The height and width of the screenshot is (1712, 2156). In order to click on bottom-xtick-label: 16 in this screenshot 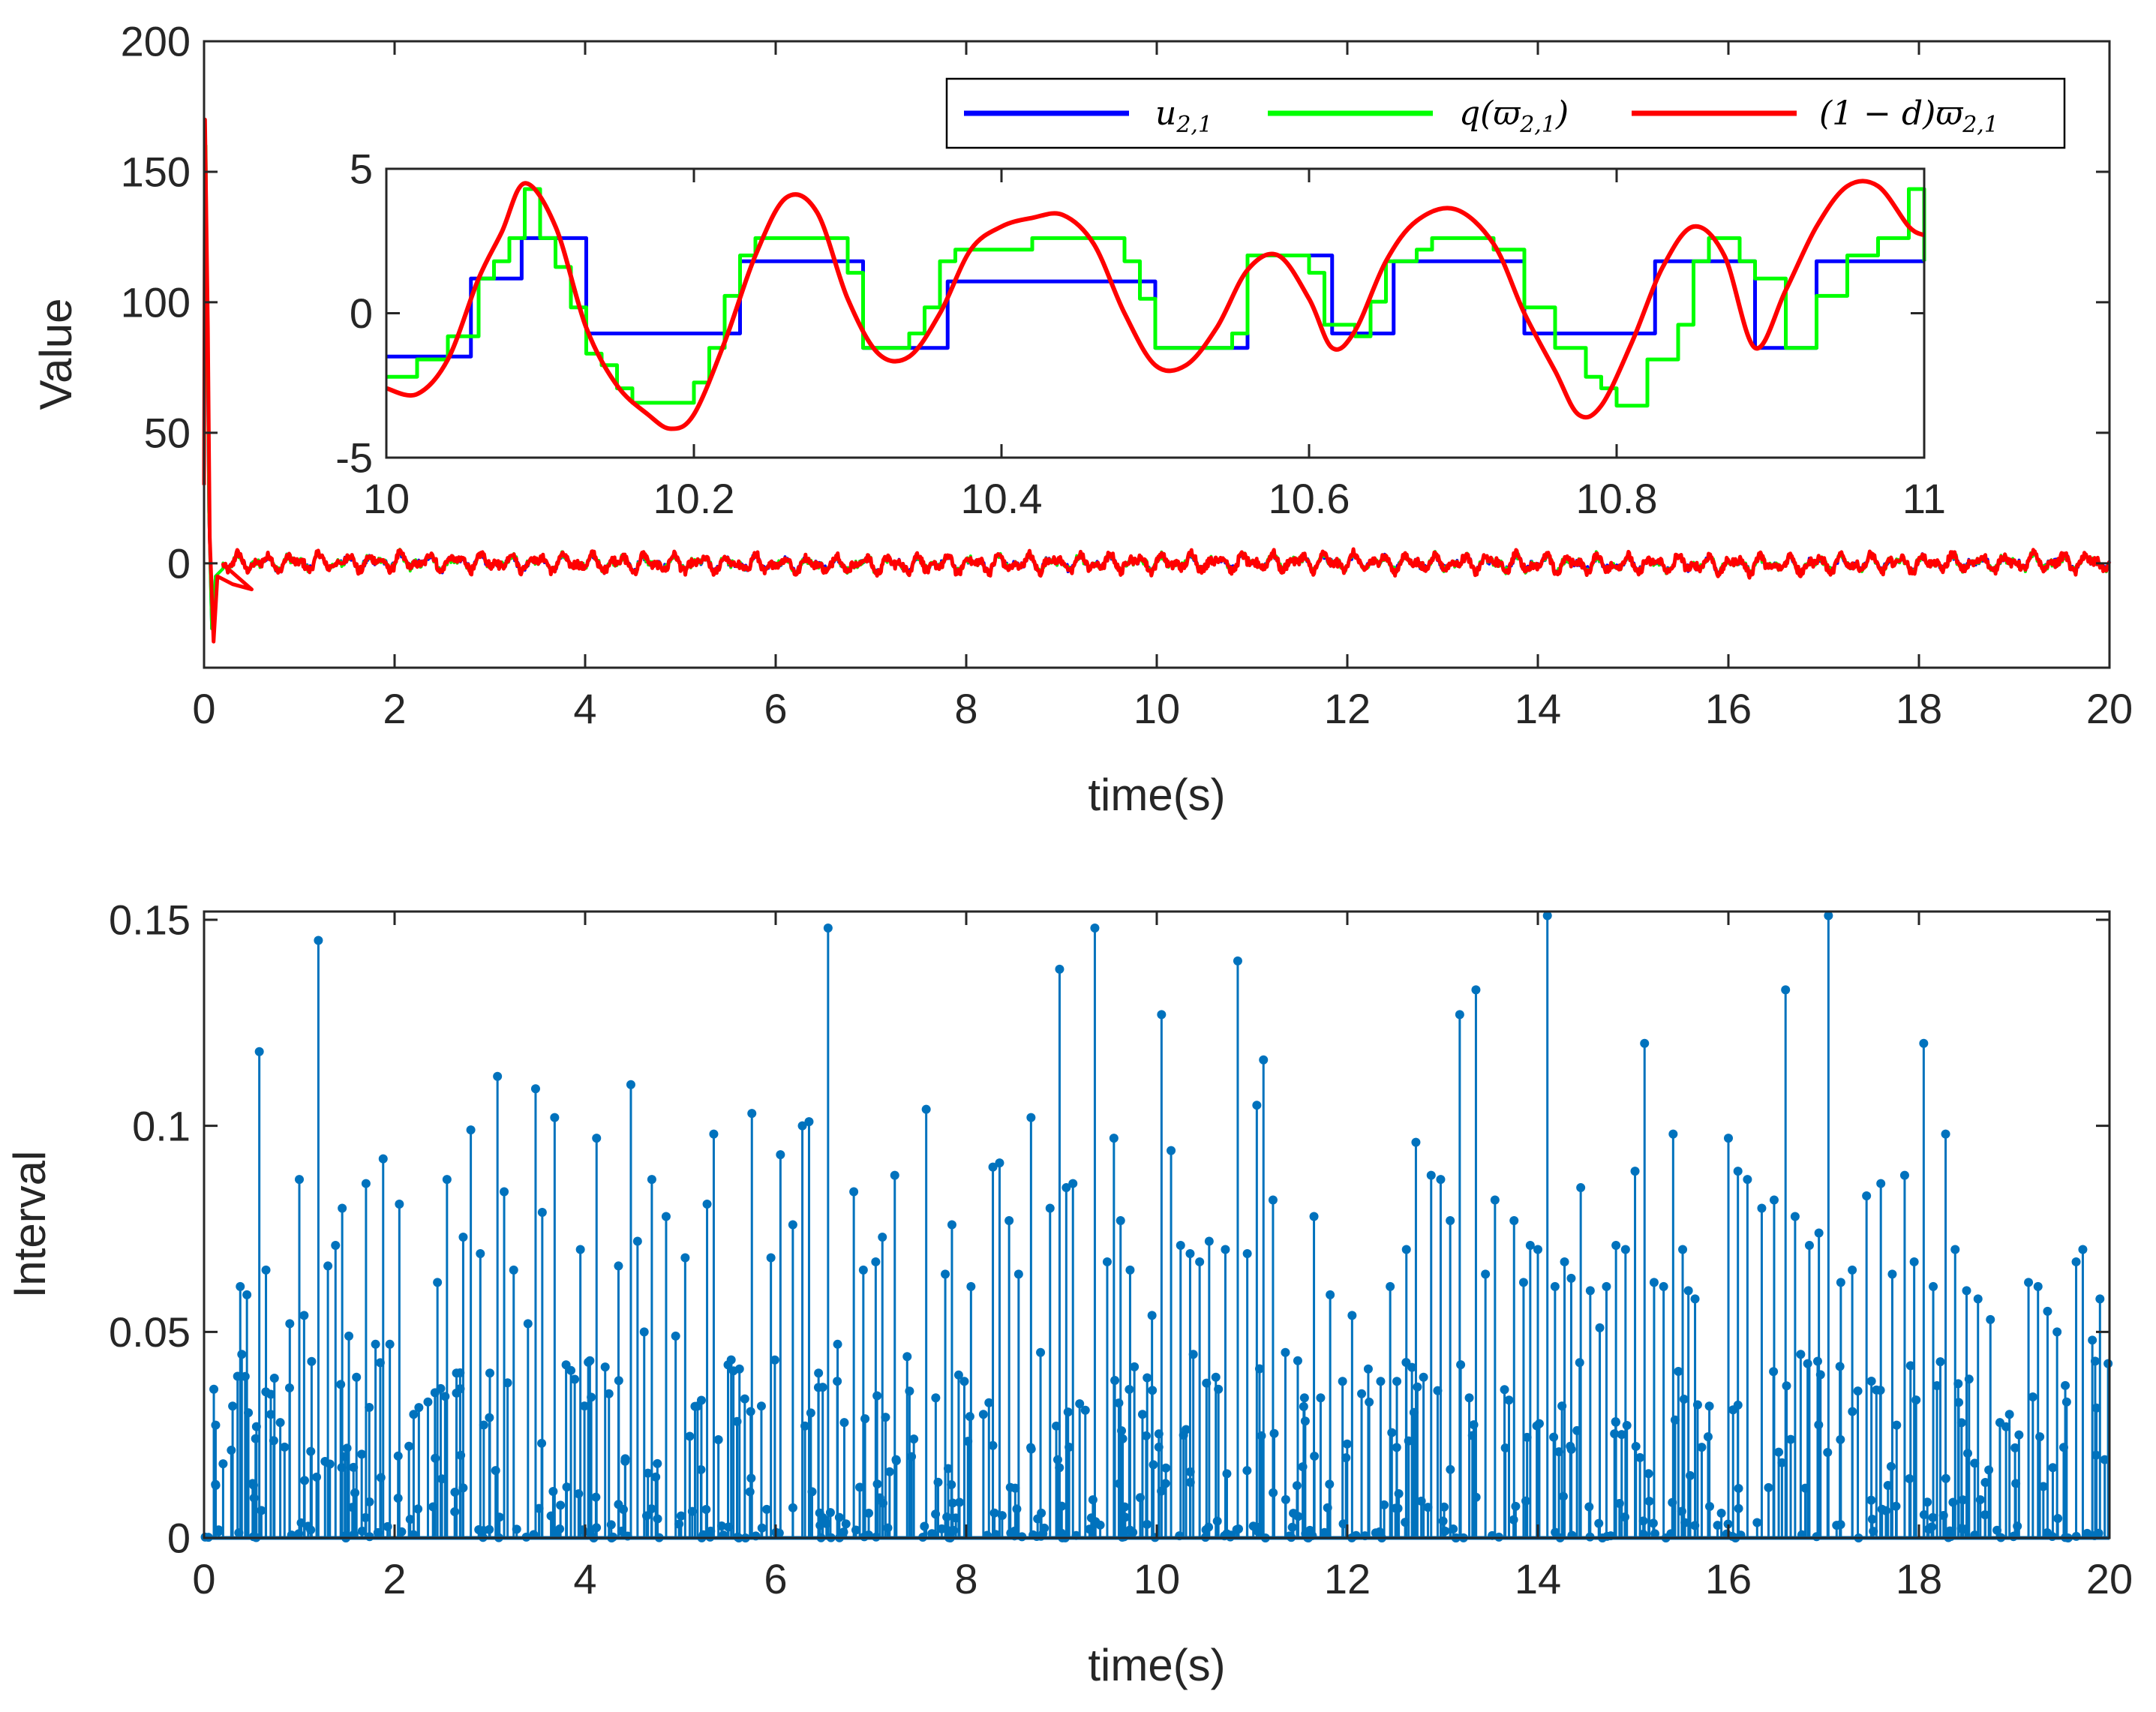, I will do `click(1728, 1578)`.